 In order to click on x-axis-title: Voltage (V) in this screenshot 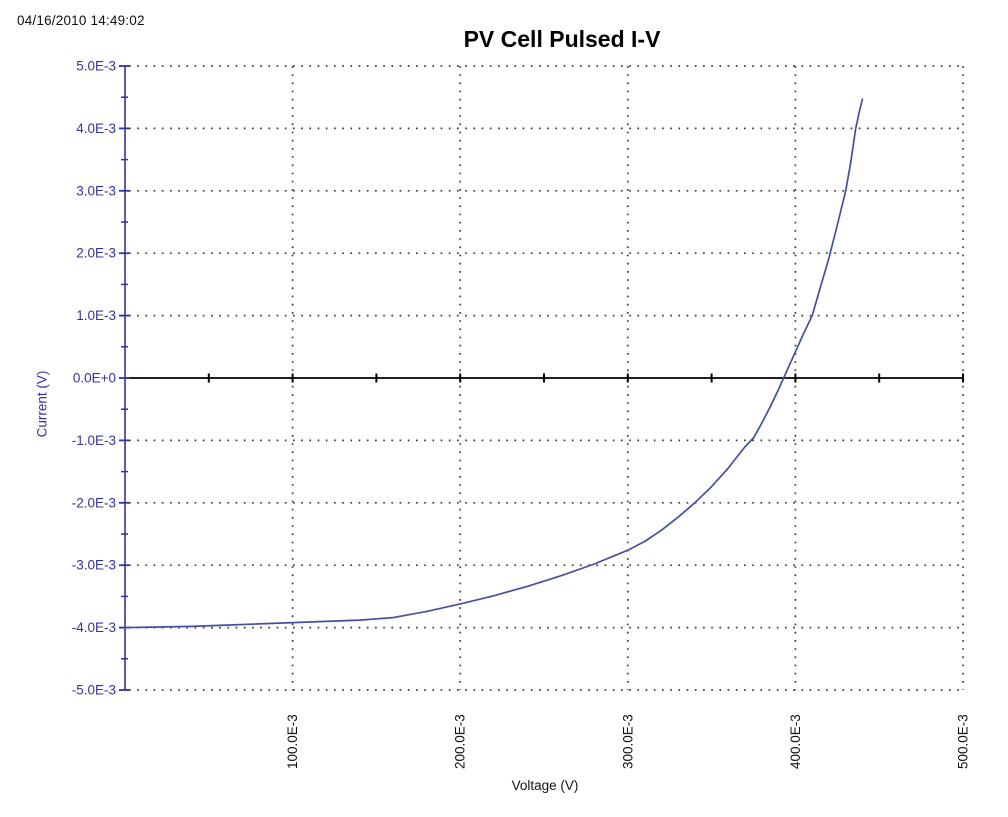, I will do `click(545, 785)`.